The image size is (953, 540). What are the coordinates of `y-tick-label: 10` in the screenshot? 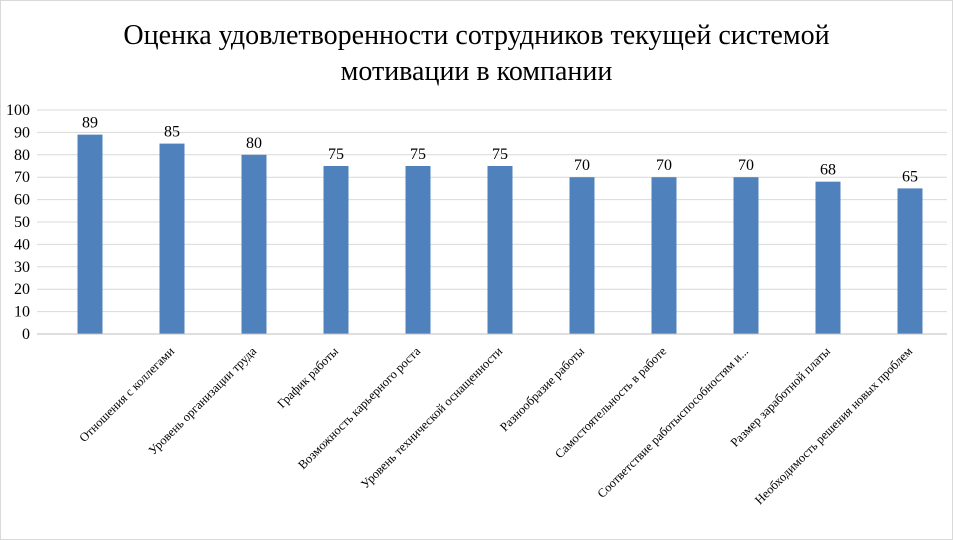 It's located at (22, 312).